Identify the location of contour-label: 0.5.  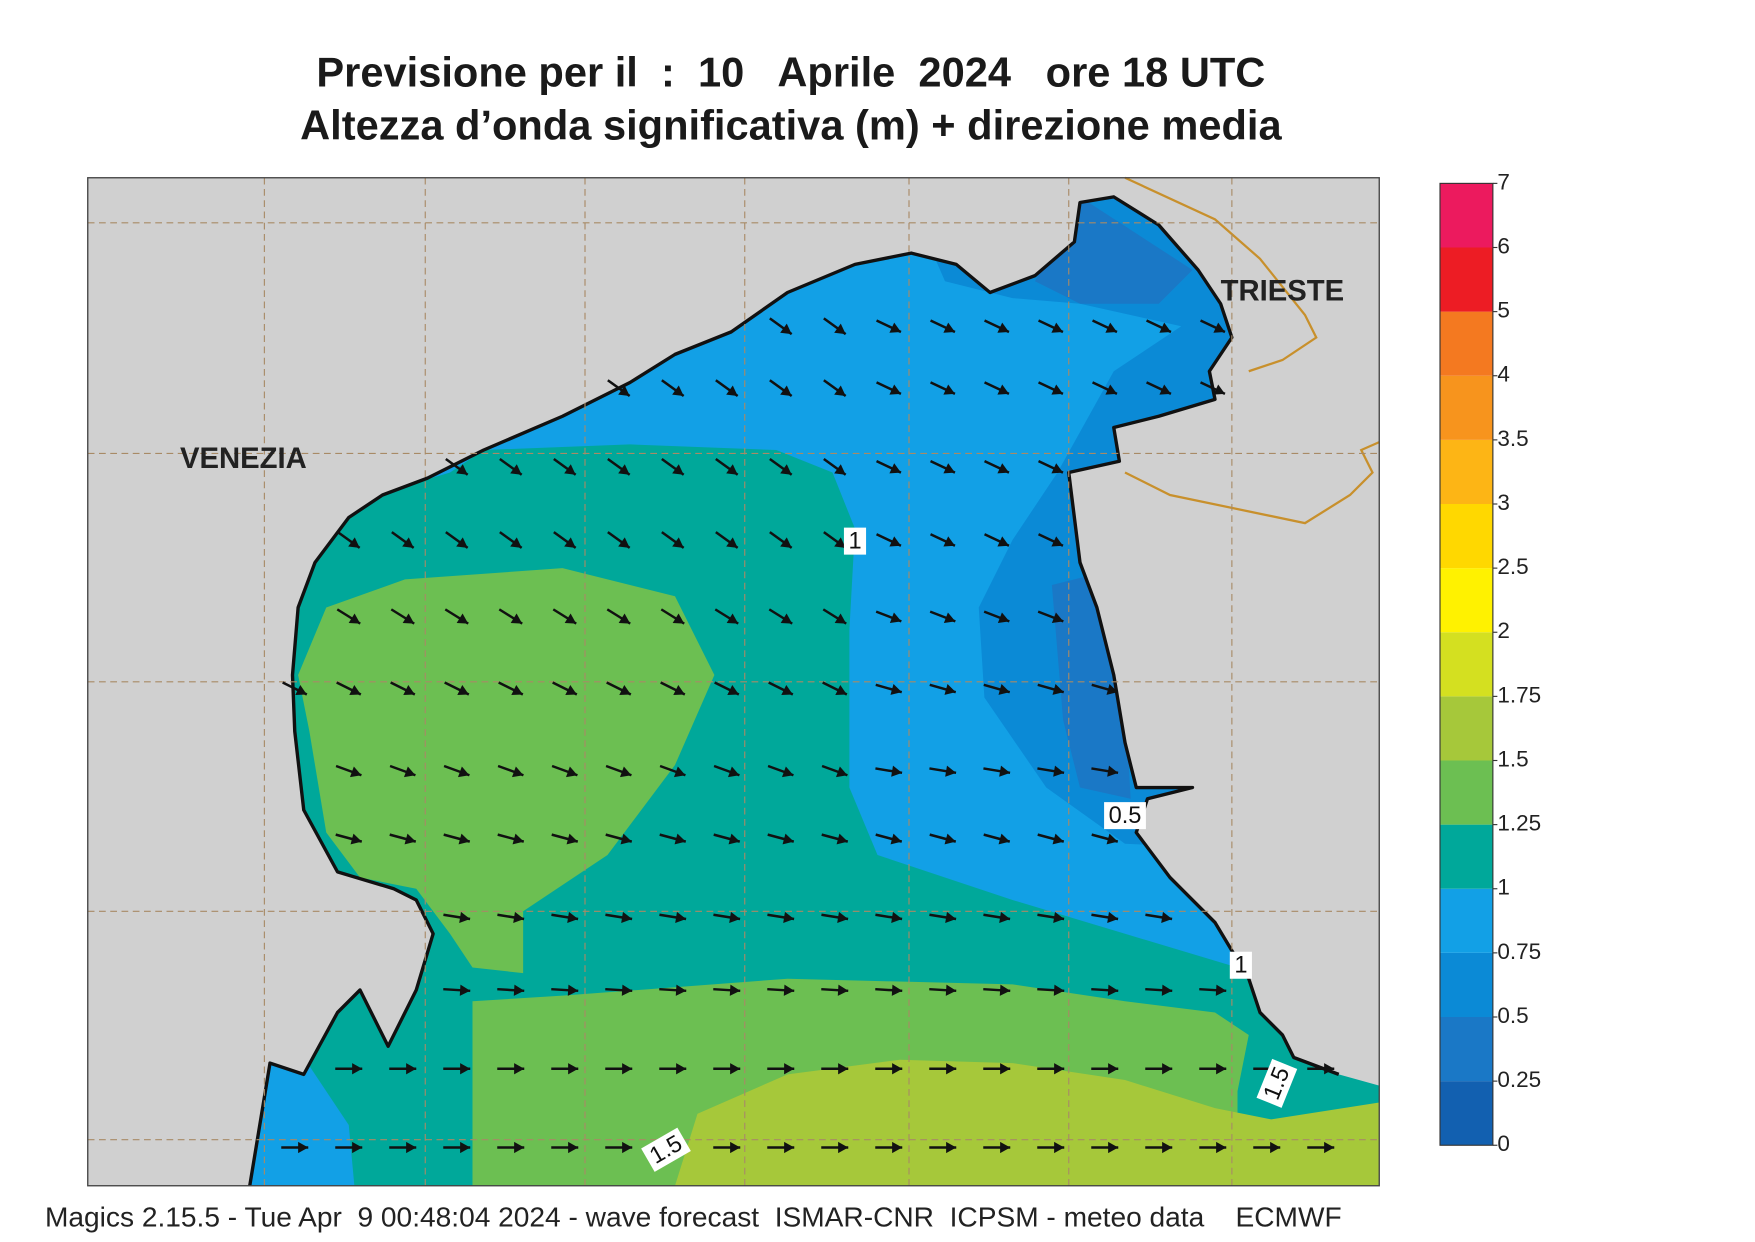
(1125, 816).